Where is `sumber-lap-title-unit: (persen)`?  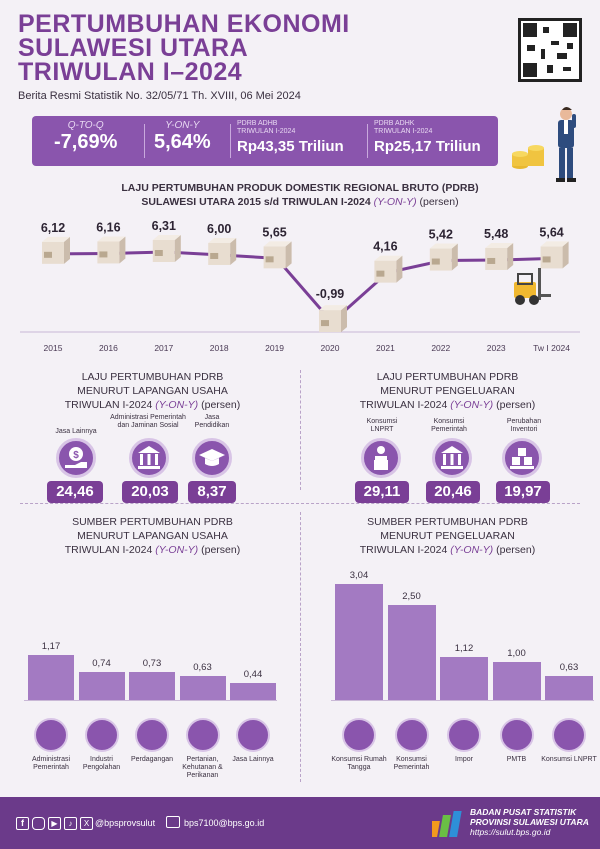 sumber-lap-title-unit: (persen) is located at coordinates (221, 550).